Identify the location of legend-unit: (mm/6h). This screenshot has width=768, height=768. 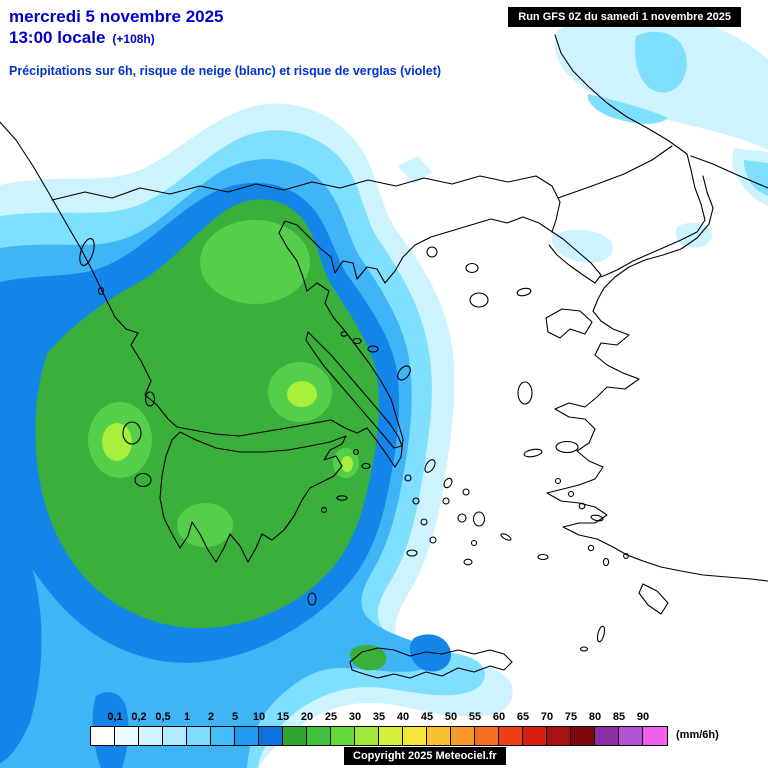
(697, 735).